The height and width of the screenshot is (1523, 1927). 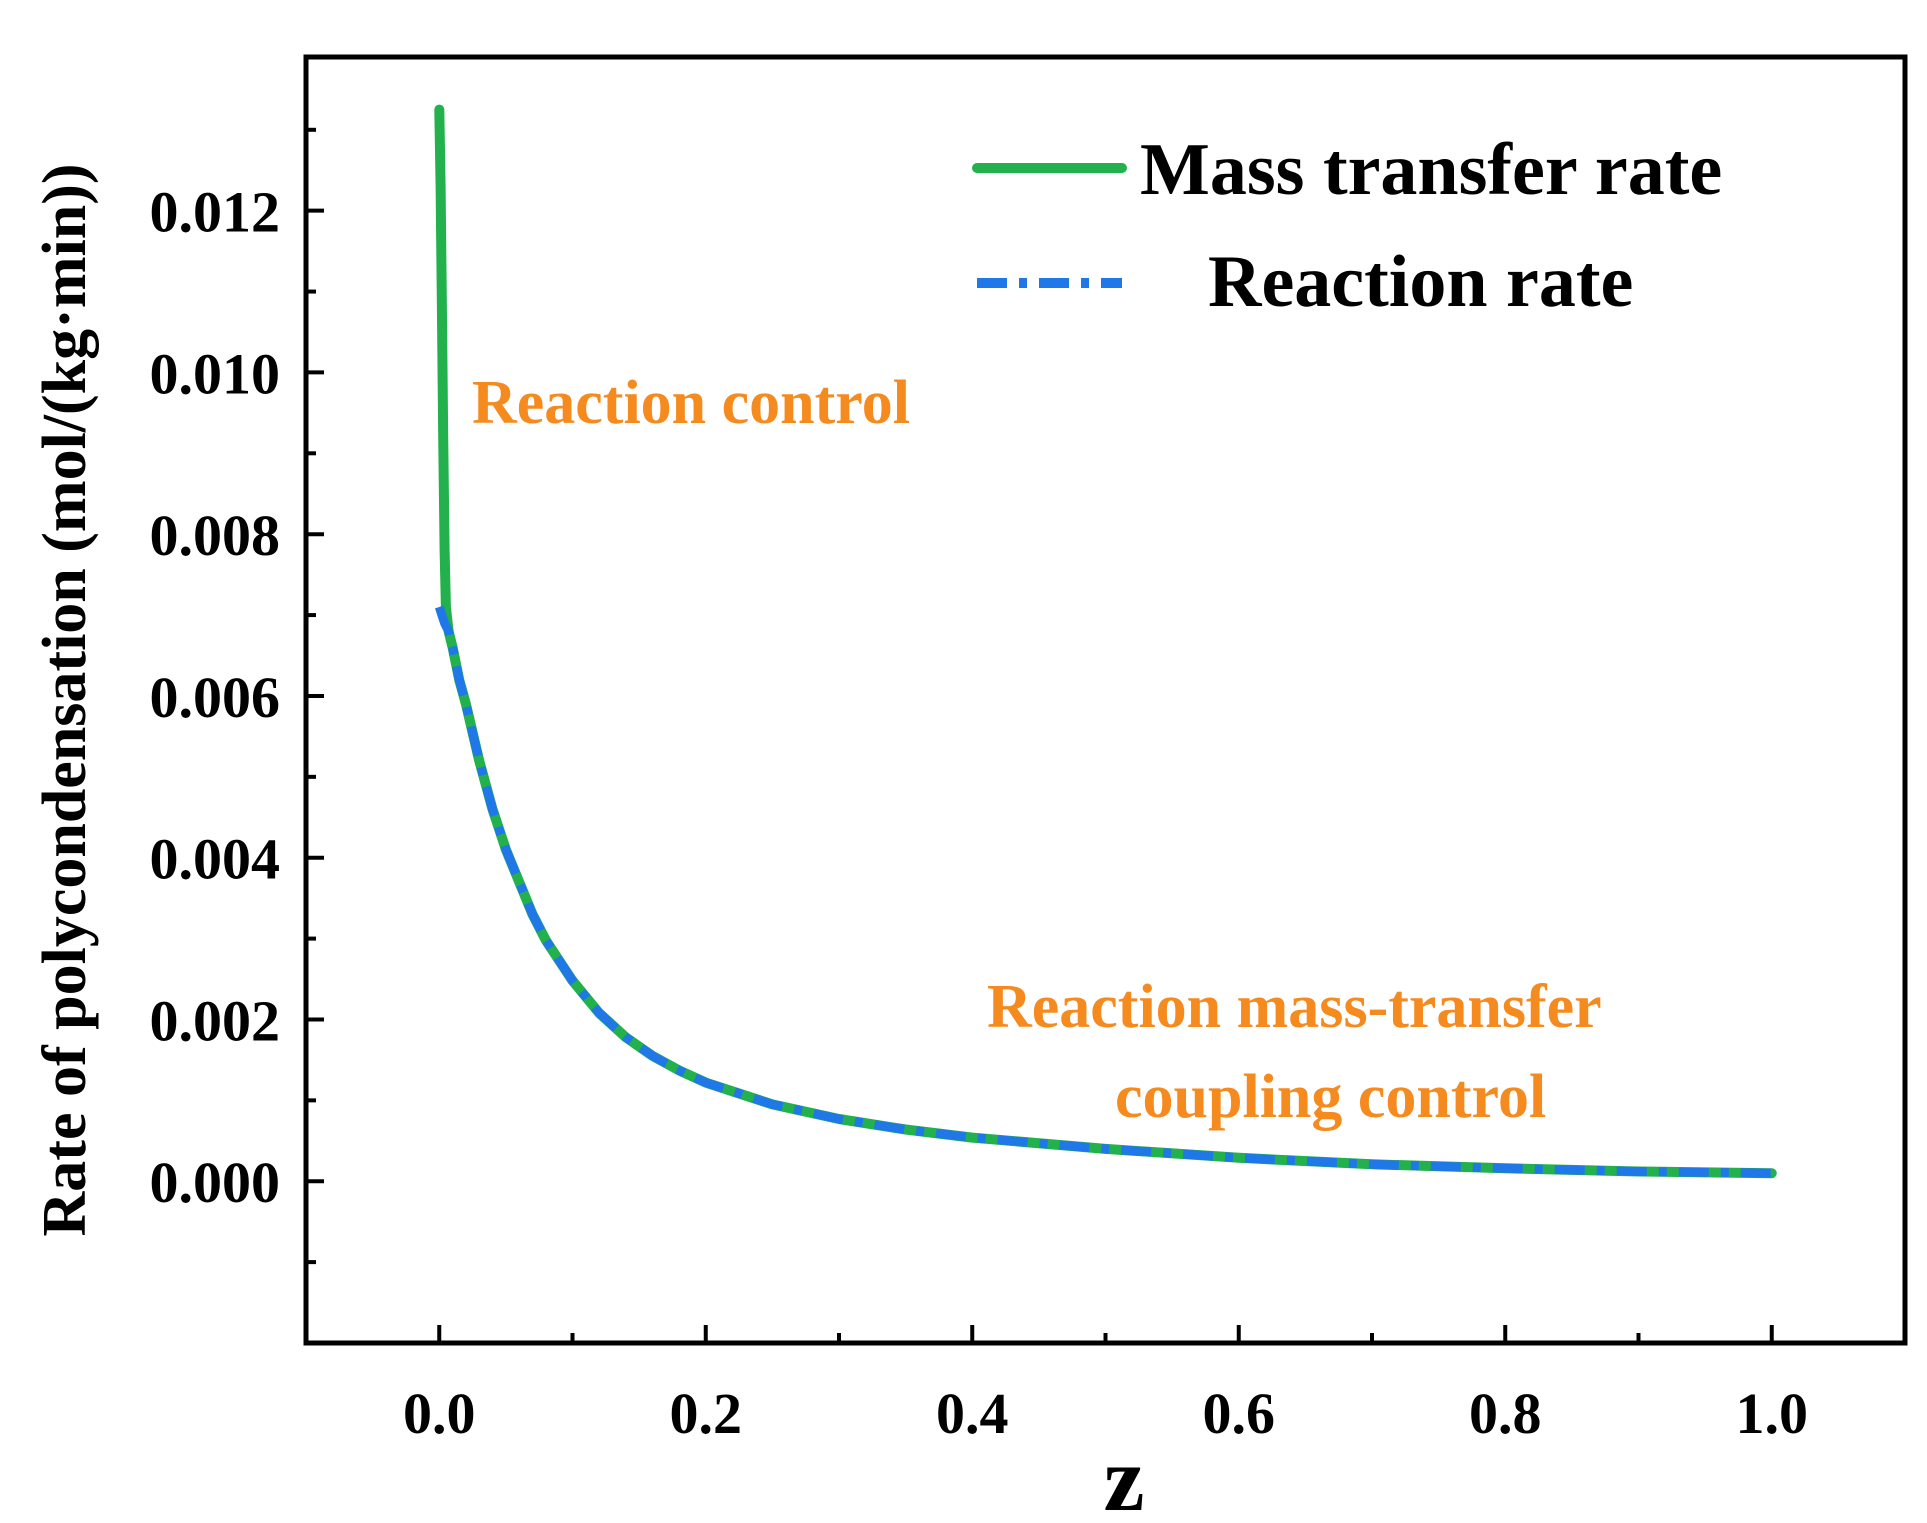 I want to click on y-axis-label: Rate of polycondensation (mol/(kg·min)), so click(x=65, y=700).